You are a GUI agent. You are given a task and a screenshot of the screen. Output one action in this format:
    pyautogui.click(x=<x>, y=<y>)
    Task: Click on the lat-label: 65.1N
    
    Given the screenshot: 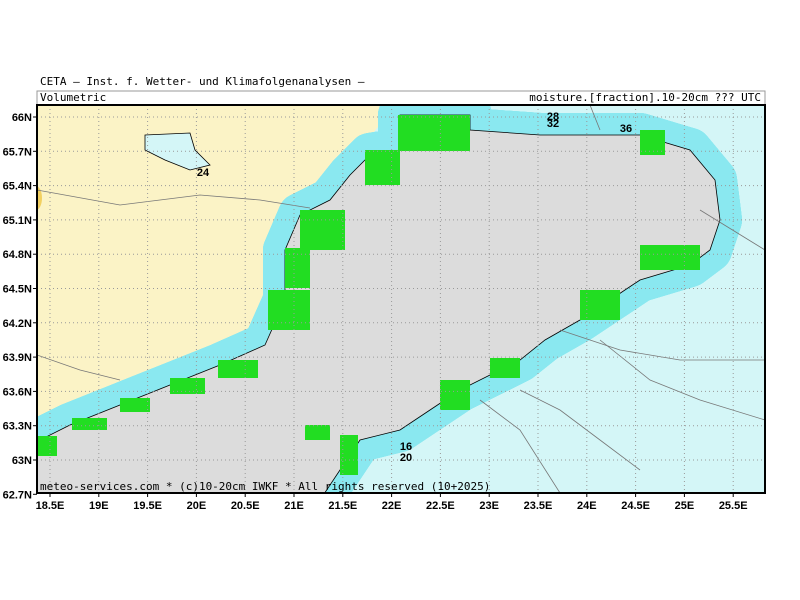 What is the action you would take?
    pyautogui.click(x=17, y=221)
    